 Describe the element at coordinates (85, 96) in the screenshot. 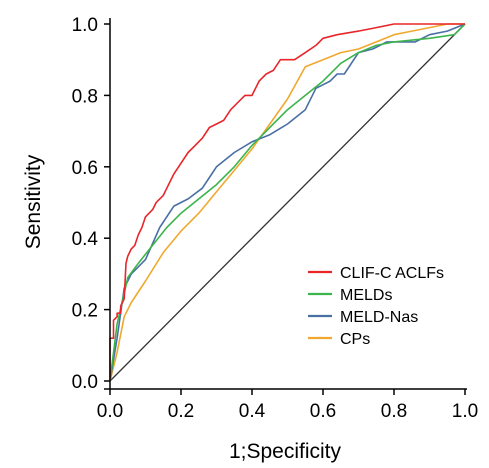

I see `y-tick-label: 0.8` at that location.